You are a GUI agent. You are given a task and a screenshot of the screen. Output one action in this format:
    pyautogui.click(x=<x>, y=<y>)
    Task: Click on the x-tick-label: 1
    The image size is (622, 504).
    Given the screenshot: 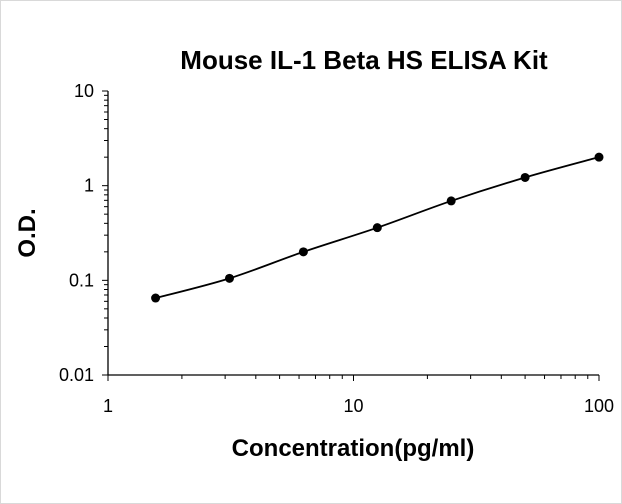 What is the action you would take?
    pyautogui.click(x=108, y=406)
    